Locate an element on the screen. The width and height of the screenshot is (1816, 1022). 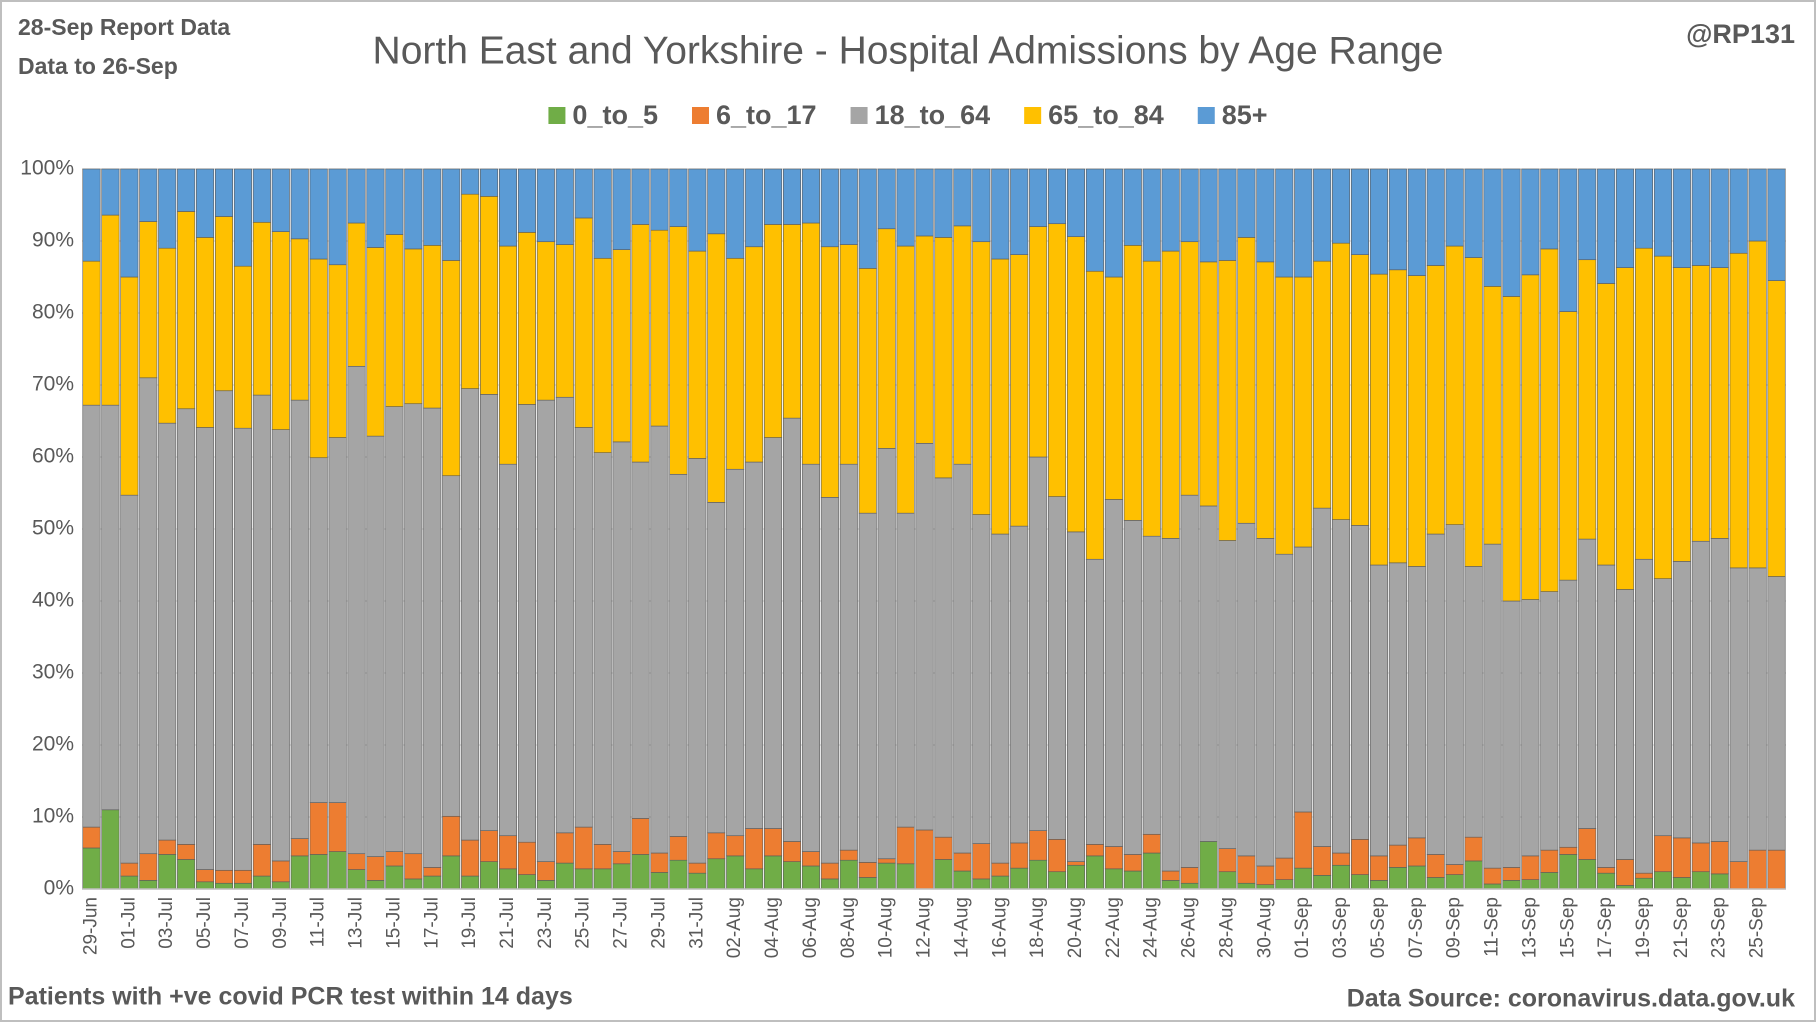
x-tick-label: 06-Aug is located at coordinates (810, 927).